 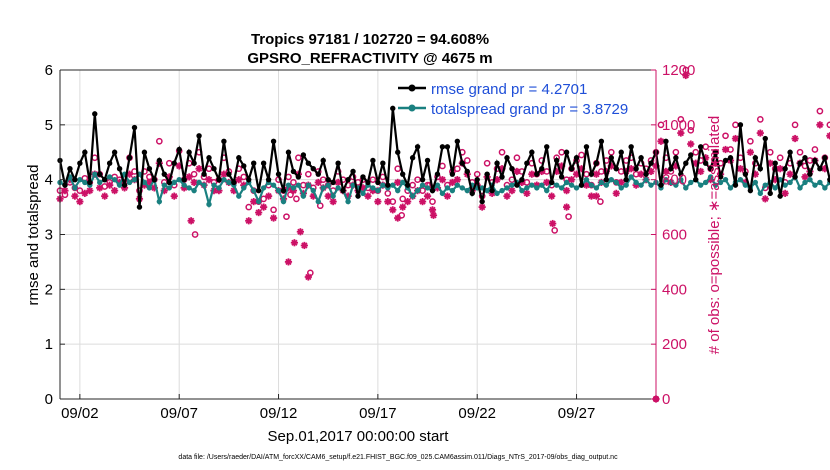 I want to click on y-tick-label: 5, so click(x=49, y=125).